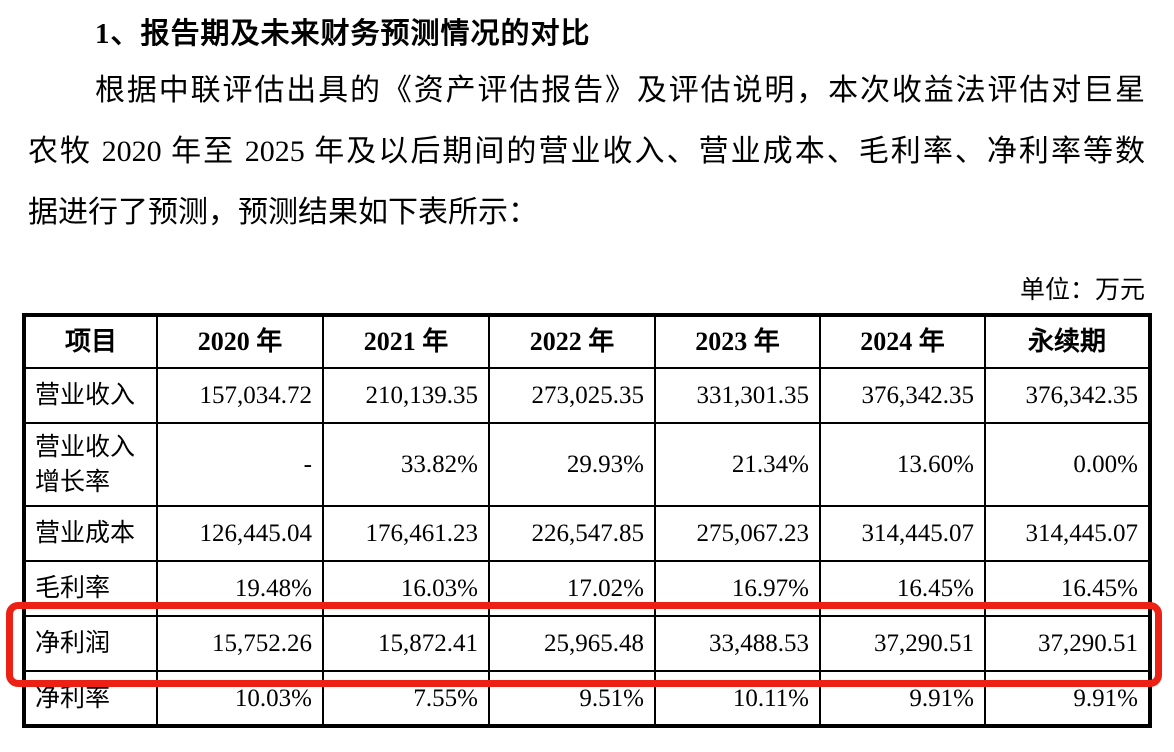 This screenshot has width=1174, height=752. What do you see at coordinates (737, 341) in the screenshot?
I see `col-header-2023: 2023 年` at bounding box center [737, 341].